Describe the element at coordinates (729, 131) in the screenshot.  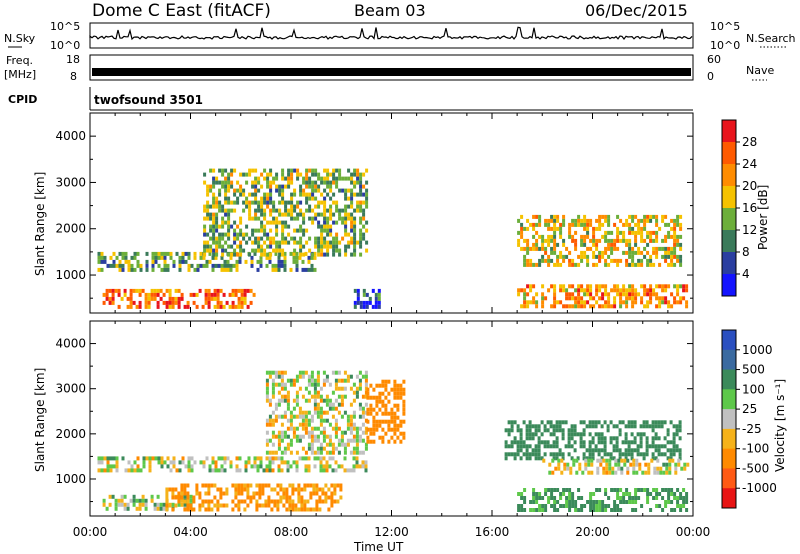
I see `power-colorbar-swatch` at that location.